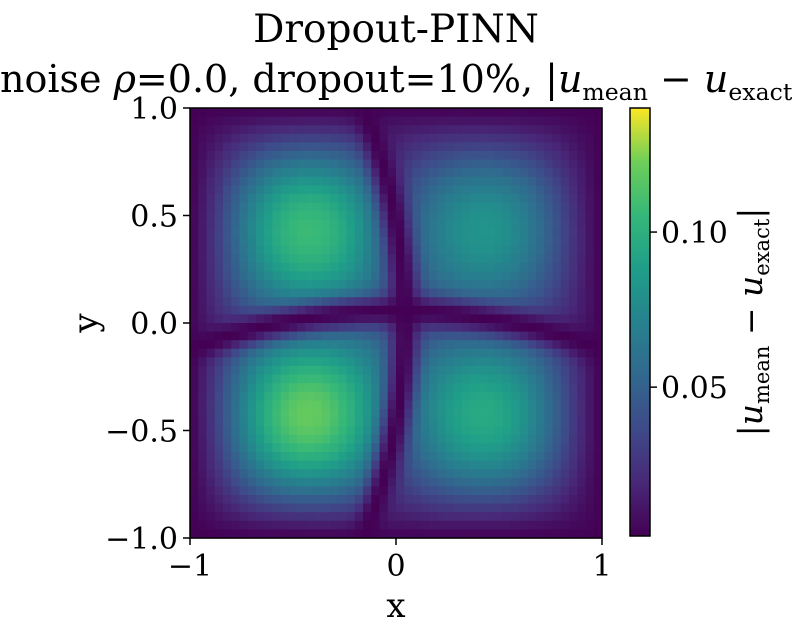 The width and height of the screenshot is (792, 637). What do you see at coordinates (346, 79) in the screenshot?
I see `subtitle-mid: =0.0, dropout=10%, |` at bounding box center [346, 79].